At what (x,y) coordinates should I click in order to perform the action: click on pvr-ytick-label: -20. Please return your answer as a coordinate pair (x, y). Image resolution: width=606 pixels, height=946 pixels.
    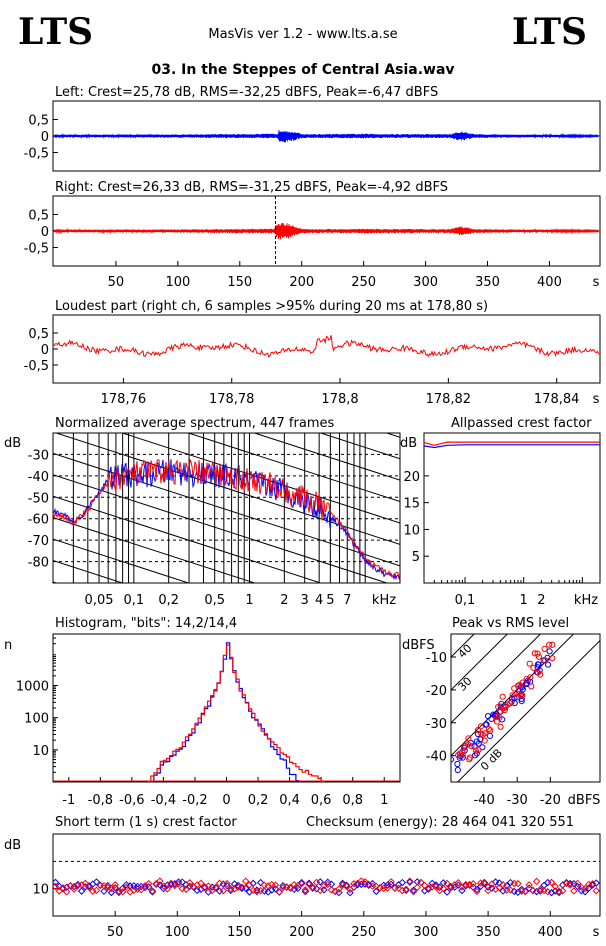
    Looking at the image, I should click on (436, 691).